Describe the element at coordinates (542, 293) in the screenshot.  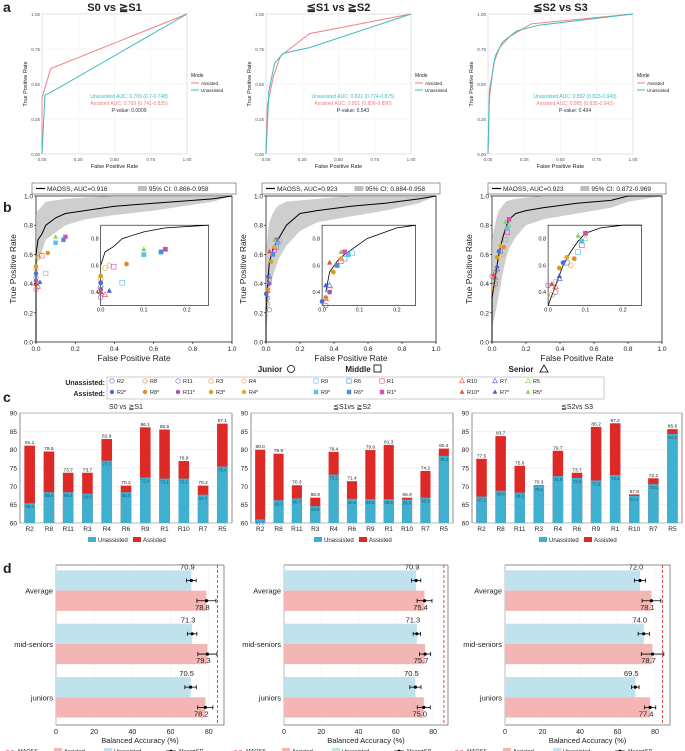
I see `inset-y-tick-label: 0.4` at that location.